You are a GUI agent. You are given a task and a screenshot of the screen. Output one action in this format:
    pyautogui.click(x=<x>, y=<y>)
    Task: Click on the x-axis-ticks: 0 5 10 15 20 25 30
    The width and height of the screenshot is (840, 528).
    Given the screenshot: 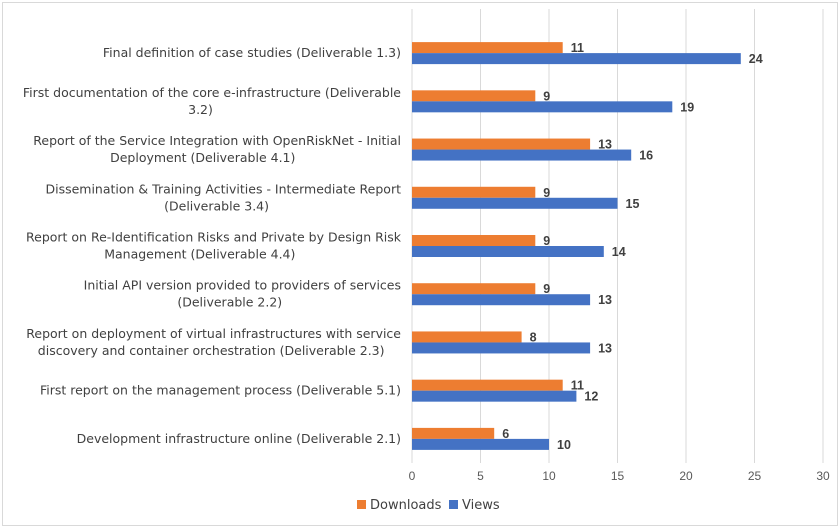 What is the action you would take?
    pyautogui.click(x=619, y=476)
    